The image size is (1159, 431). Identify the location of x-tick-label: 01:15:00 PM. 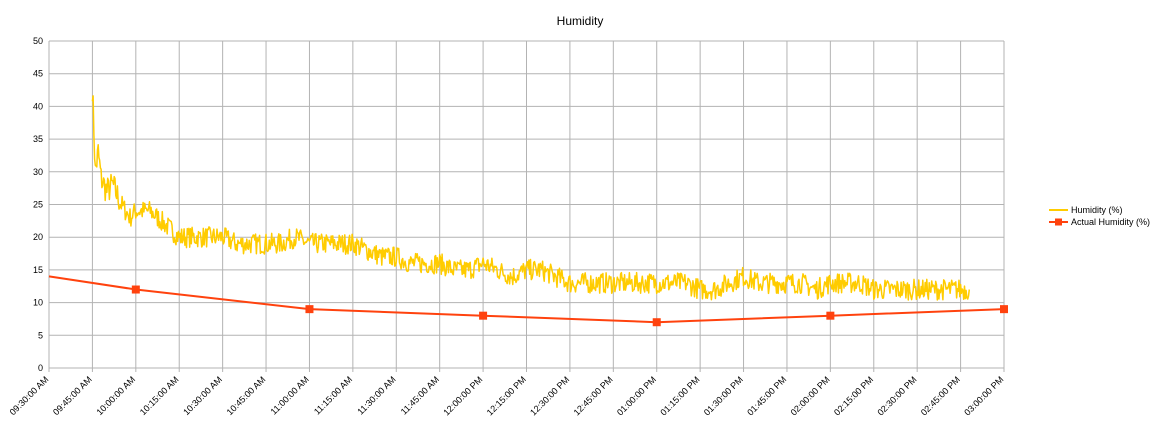
(679, 395).